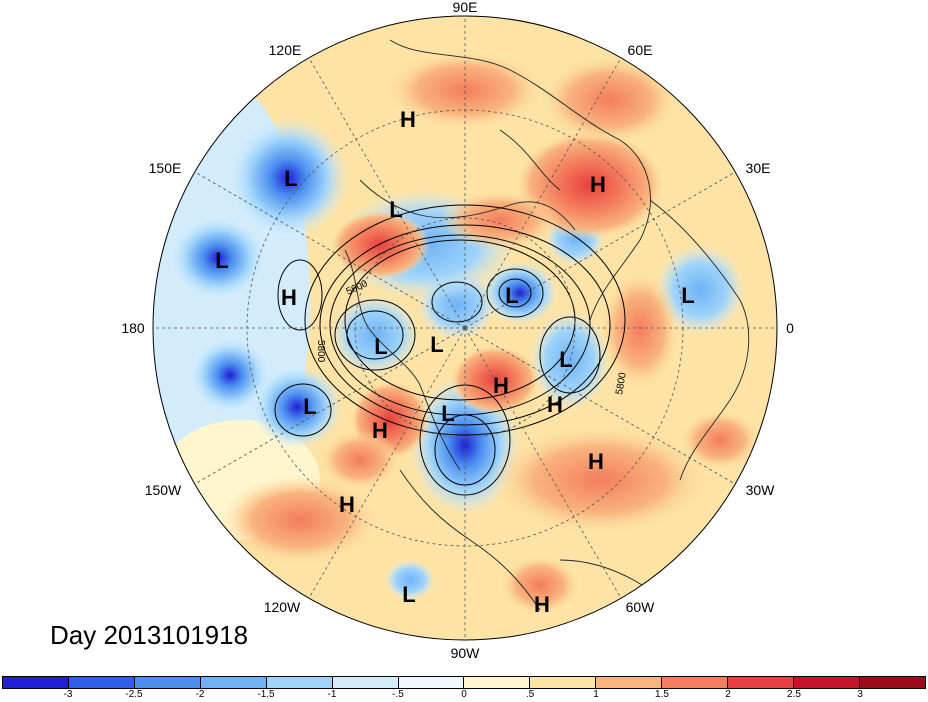  Describe the element at coordinates (794, 694) in the screenshot. I see `colorbar-tick-label: 2.5` at that location.